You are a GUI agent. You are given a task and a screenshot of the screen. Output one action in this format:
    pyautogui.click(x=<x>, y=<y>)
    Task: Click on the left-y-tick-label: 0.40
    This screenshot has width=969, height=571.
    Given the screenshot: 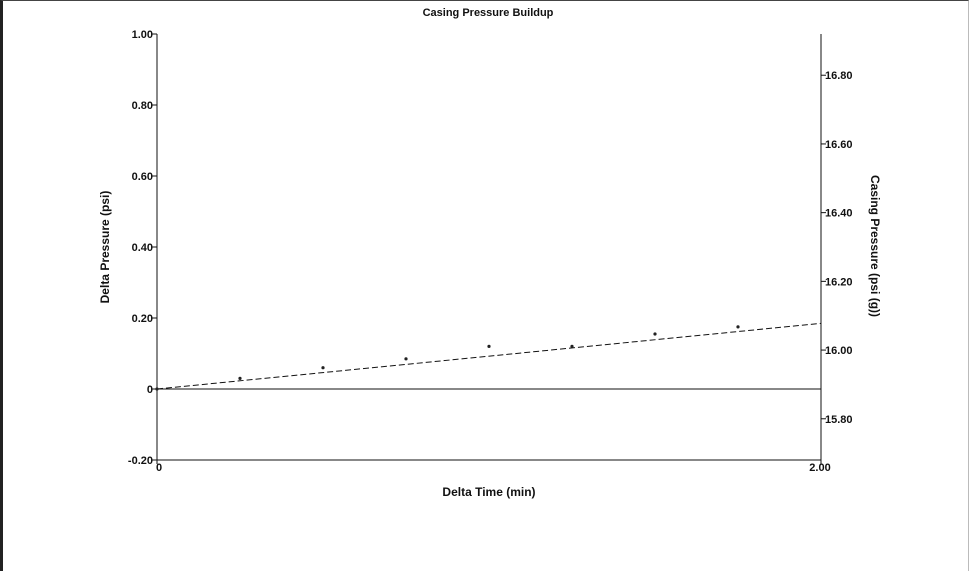 What is the action you would take?
    pyautogui.click(x=142, y=248)
    